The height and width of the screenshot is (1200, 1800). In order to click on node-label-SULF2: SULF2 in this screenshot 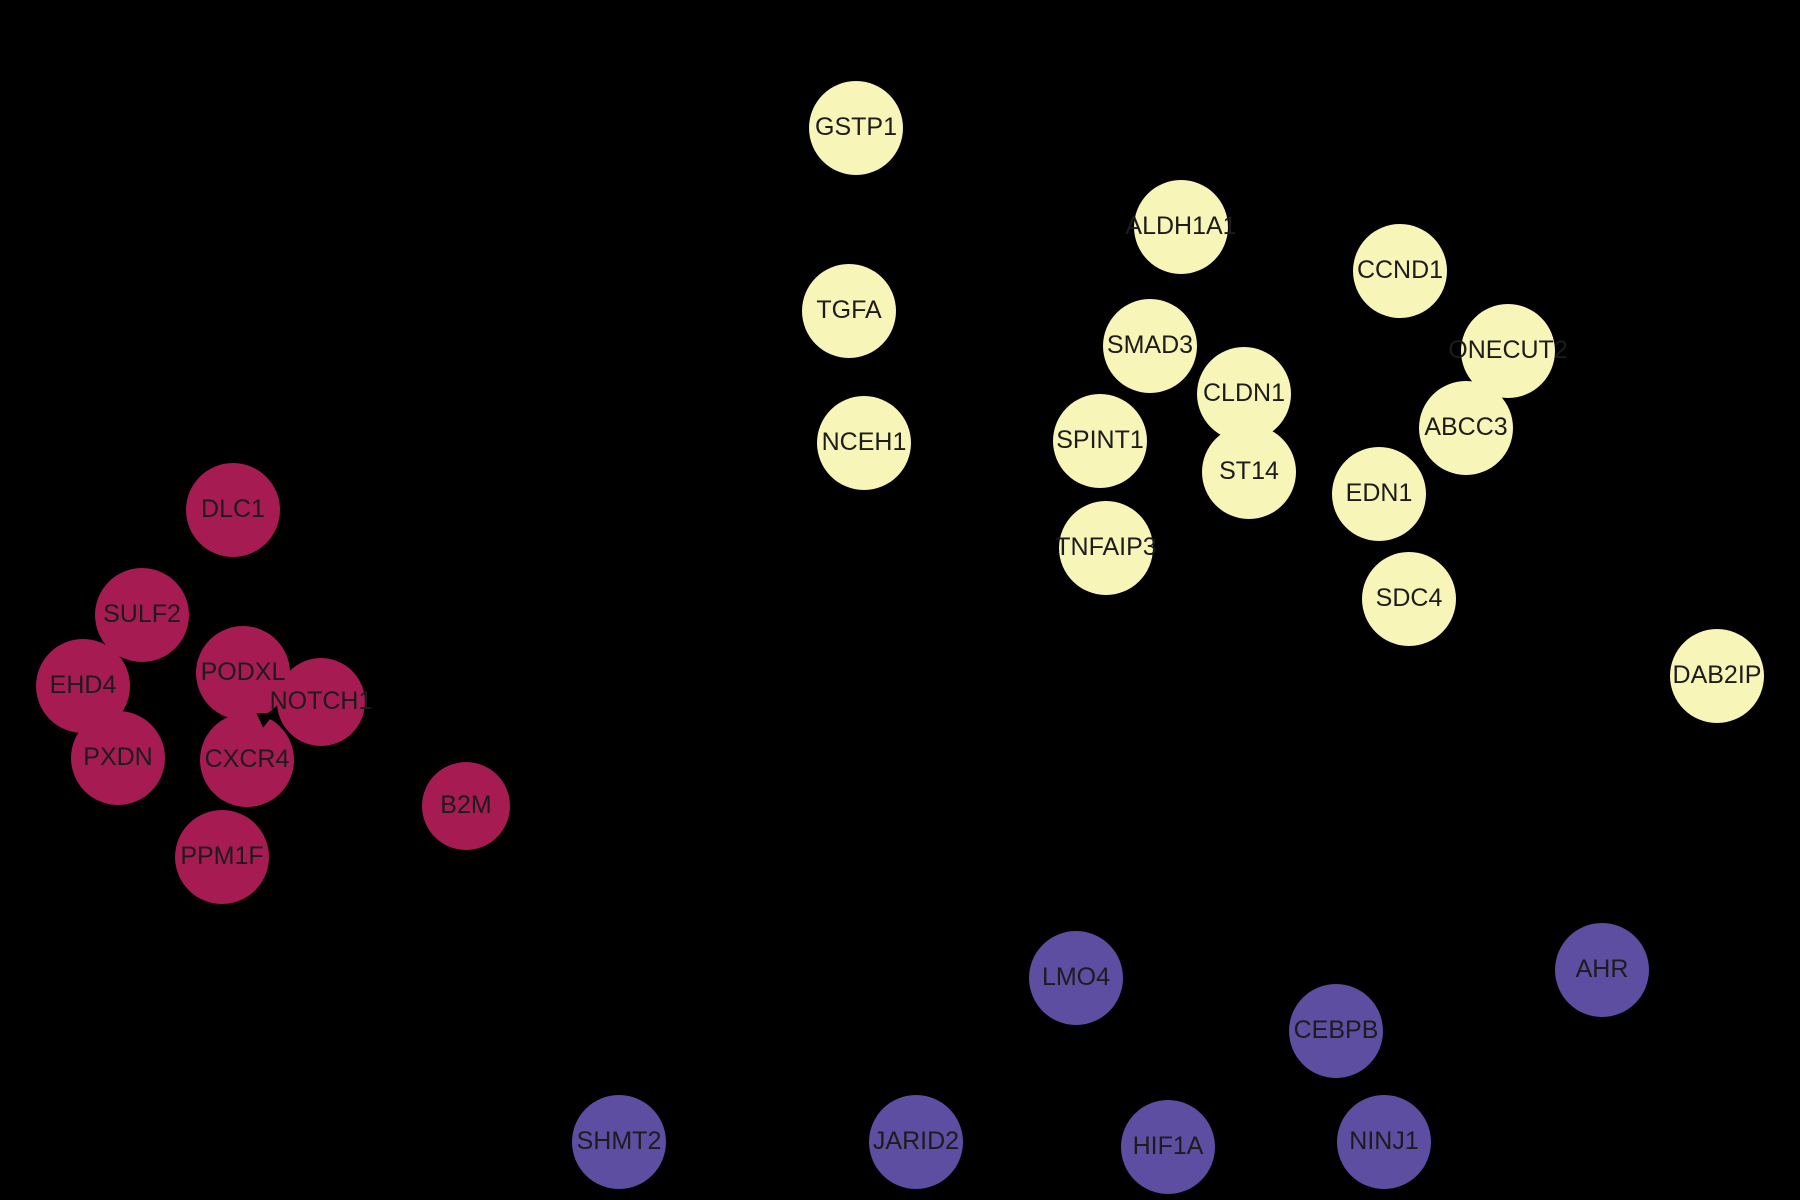, I will do `click(142, 614)`.